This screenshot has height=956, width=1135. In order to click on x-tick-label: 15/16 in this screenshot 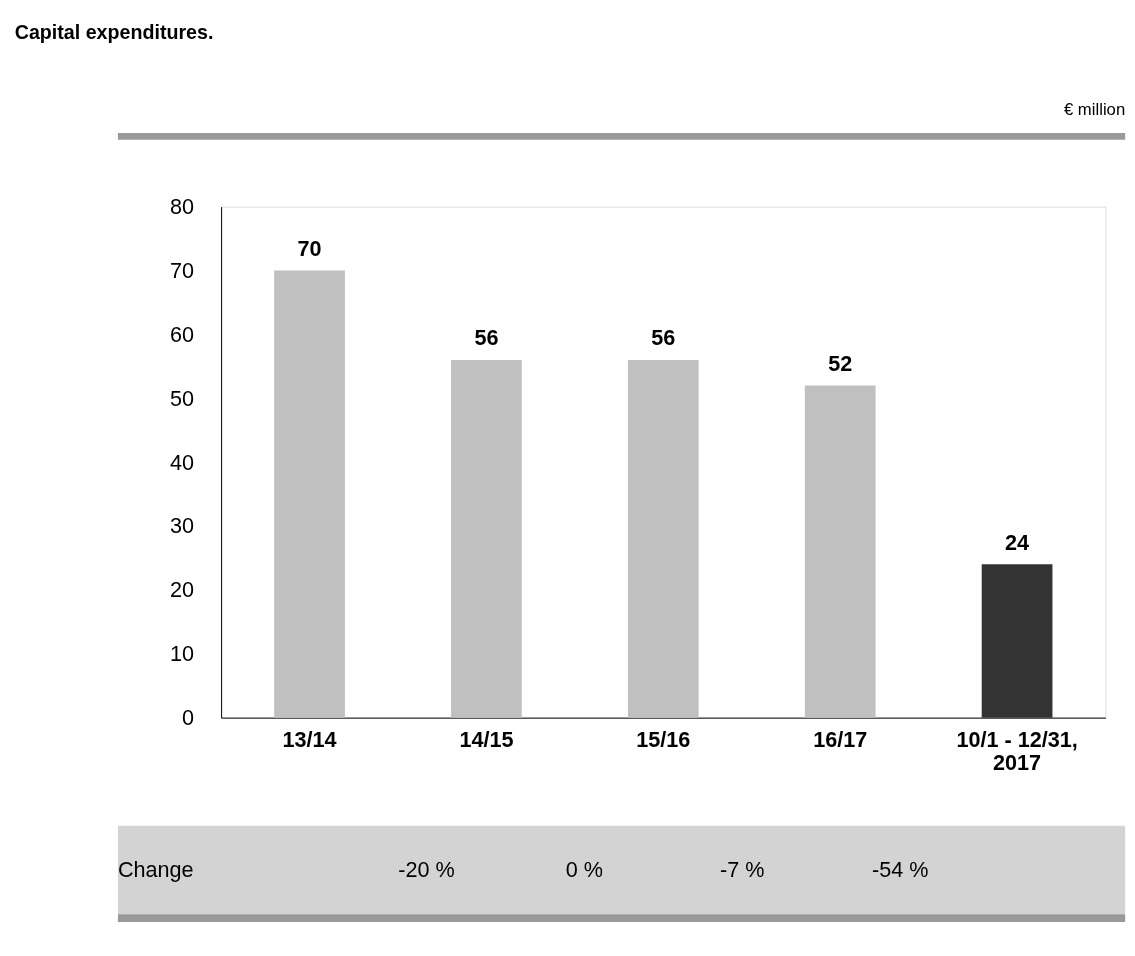, I will do `click(663, 739)`.